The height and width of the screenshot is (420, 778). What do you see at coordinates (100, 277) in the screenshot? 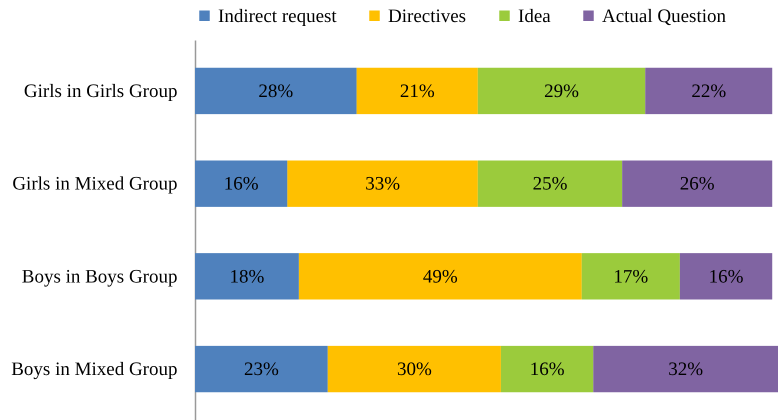
I see `y-tick-label: Boys in Boys Group` at bounding box center [100, 277].